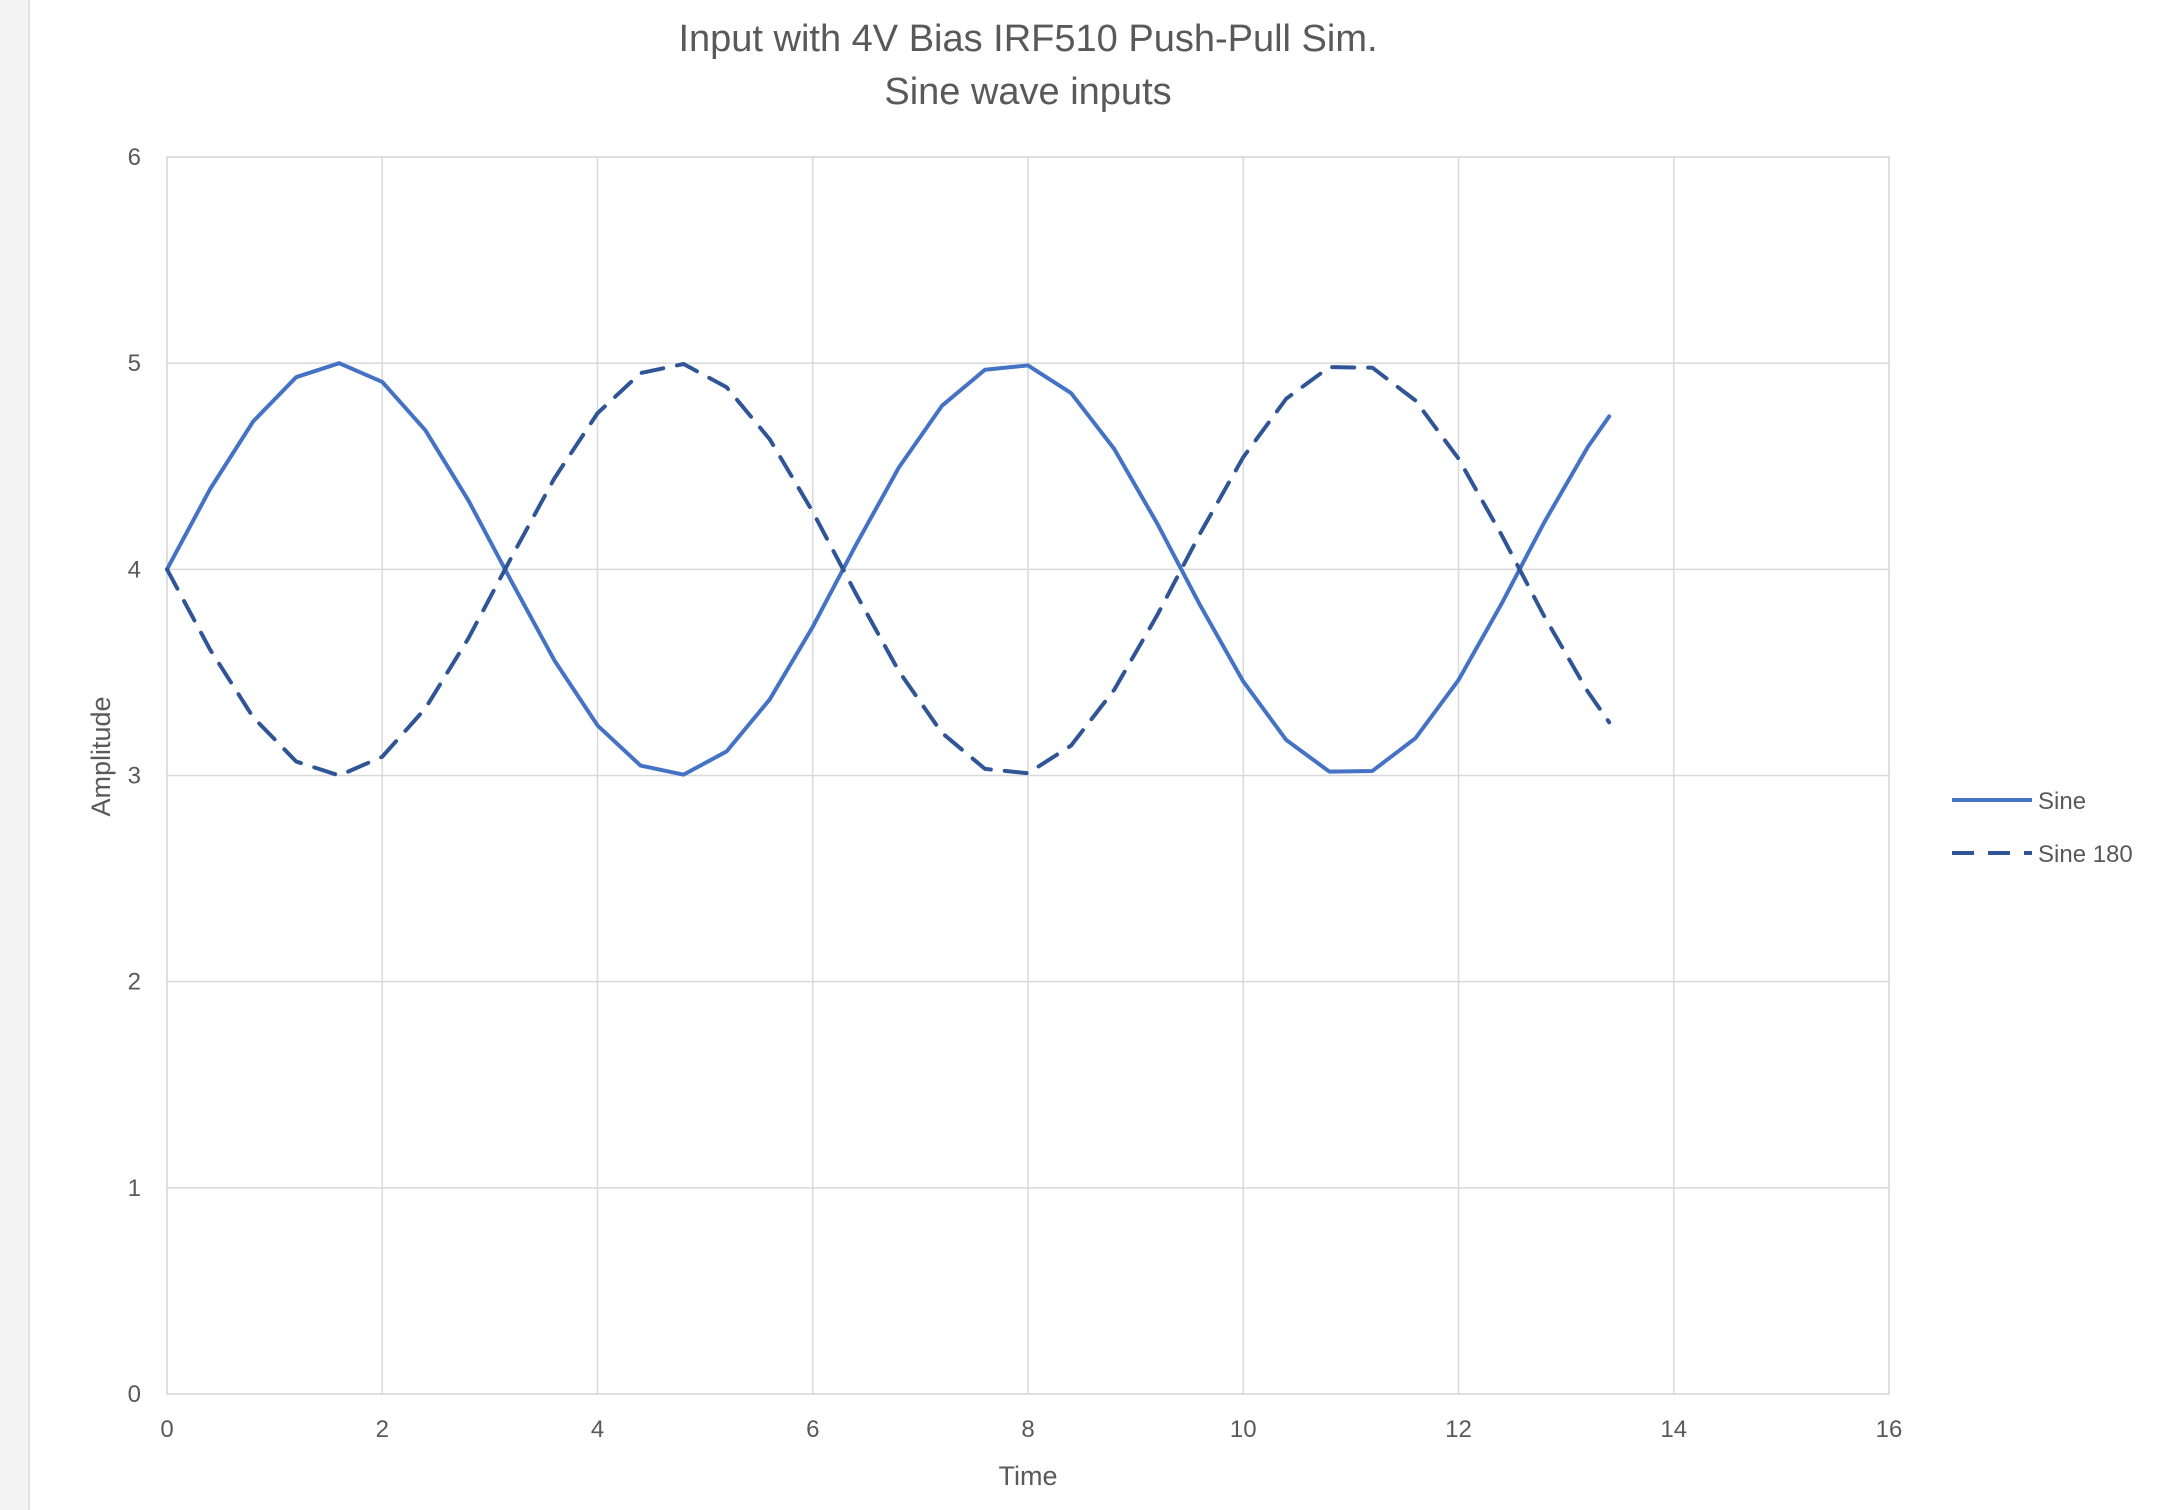 The image size is (2169, 1510). I want to click on x-axis-ticks: 0 2 4 6 8 10 12 14 16, so click(1031, 1429).